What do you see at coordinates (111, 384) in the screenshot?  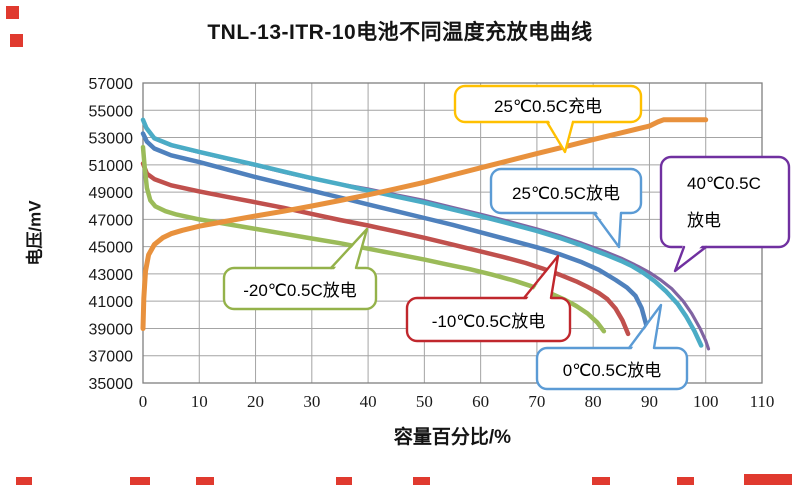 I see `y-tick-label: 35000` at bounding box center [111, 384].